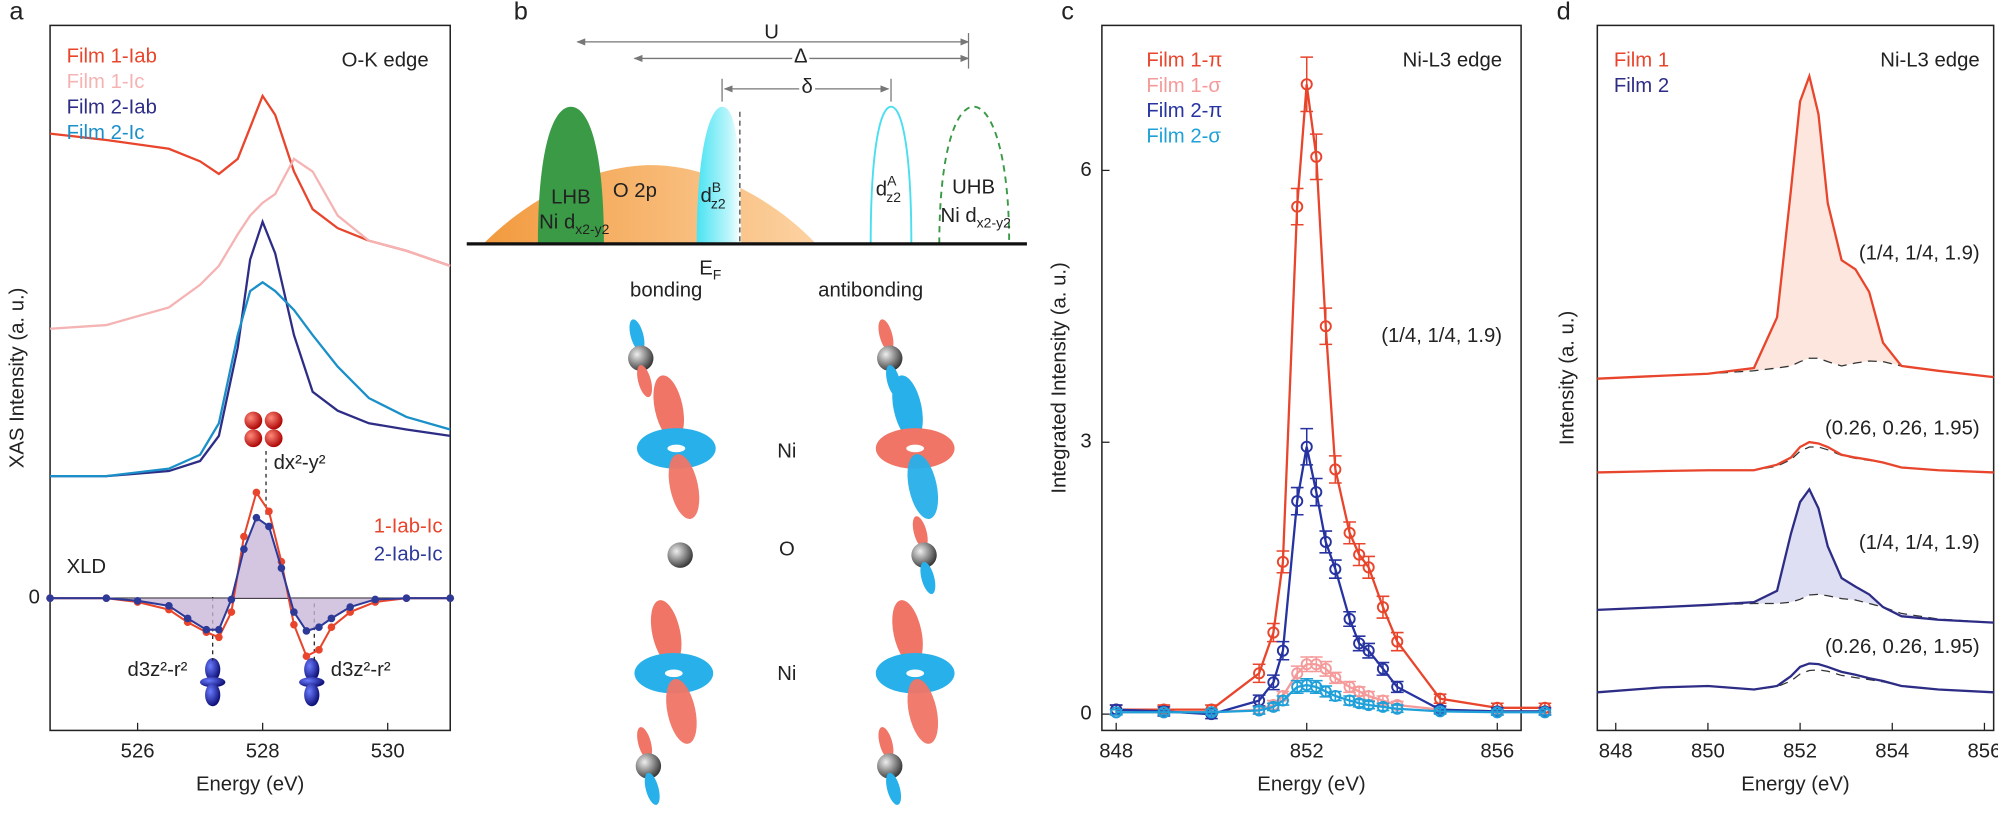 The width and height of the screenshot is (1998, 813). What do you see at coordinates (771, 32) in the screenshot?
I see `u-label: U` at bounding box center [771, 32].